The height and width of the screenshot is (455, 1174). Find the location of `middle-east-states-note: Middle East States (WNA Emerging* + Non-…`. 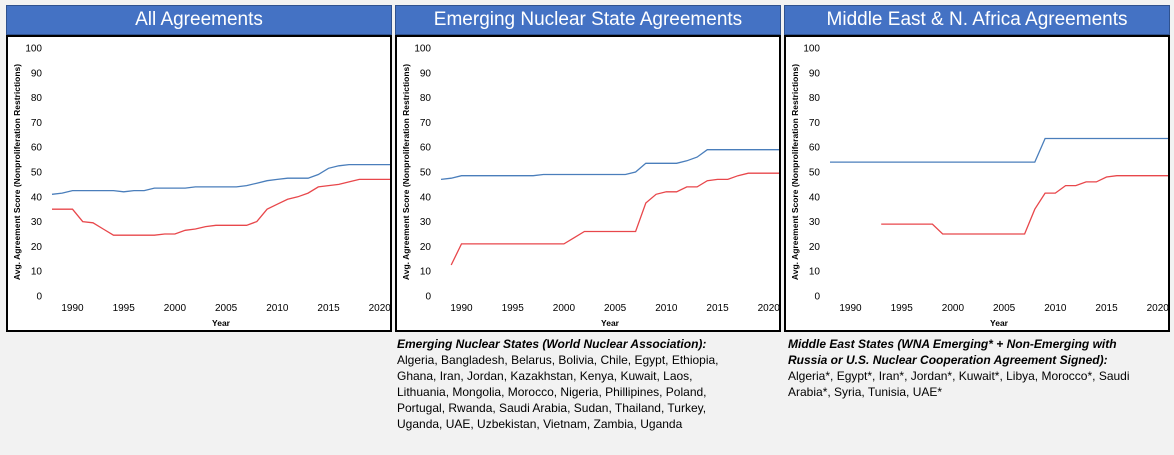

middle-east-states-note: Middle East States (WNA Emerging* + Non-… is located at coordinates (960, 368).